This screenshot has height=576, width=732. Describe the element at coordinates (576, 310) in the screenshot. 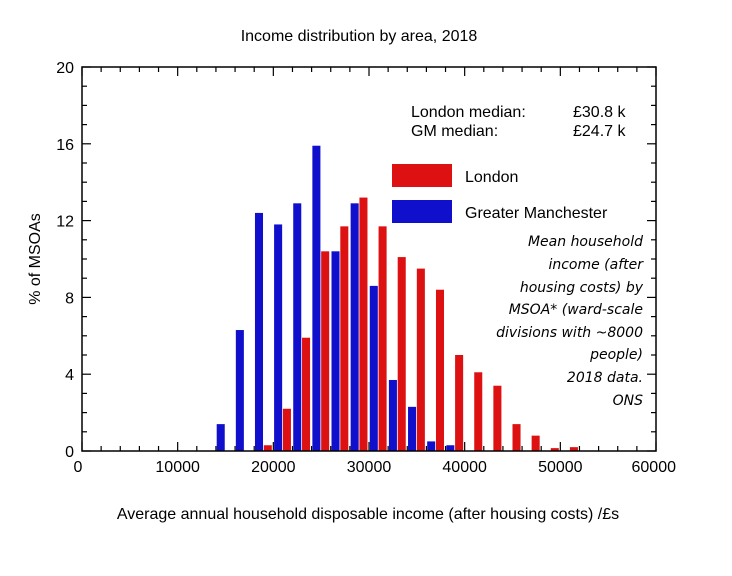

I see `note-line: MSOA* (ward-scale` at that location.